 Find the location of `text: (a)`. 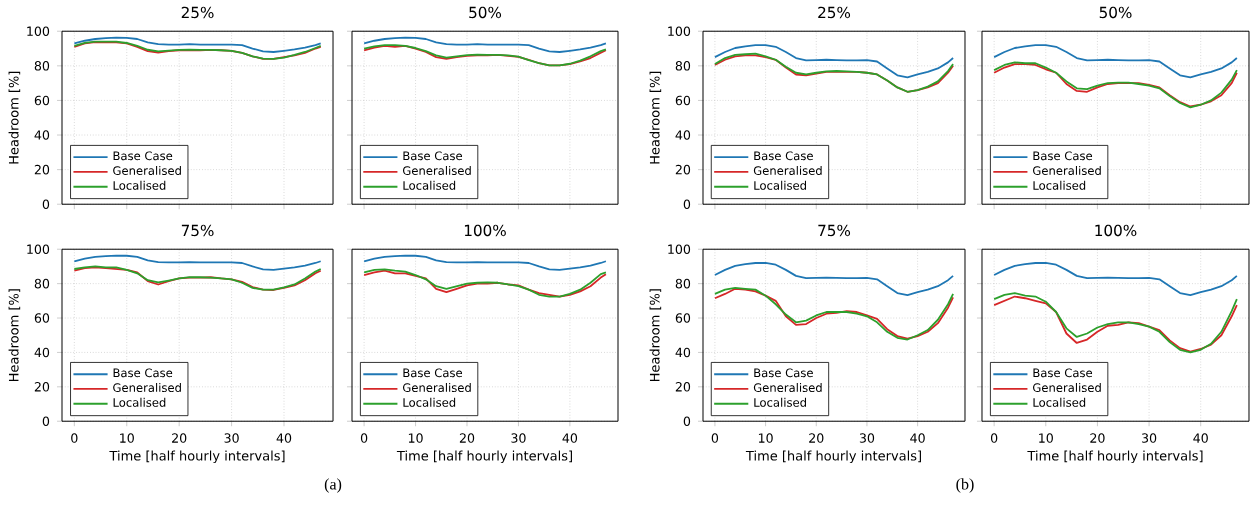

text: (a) is located at coordinates (333, 485).